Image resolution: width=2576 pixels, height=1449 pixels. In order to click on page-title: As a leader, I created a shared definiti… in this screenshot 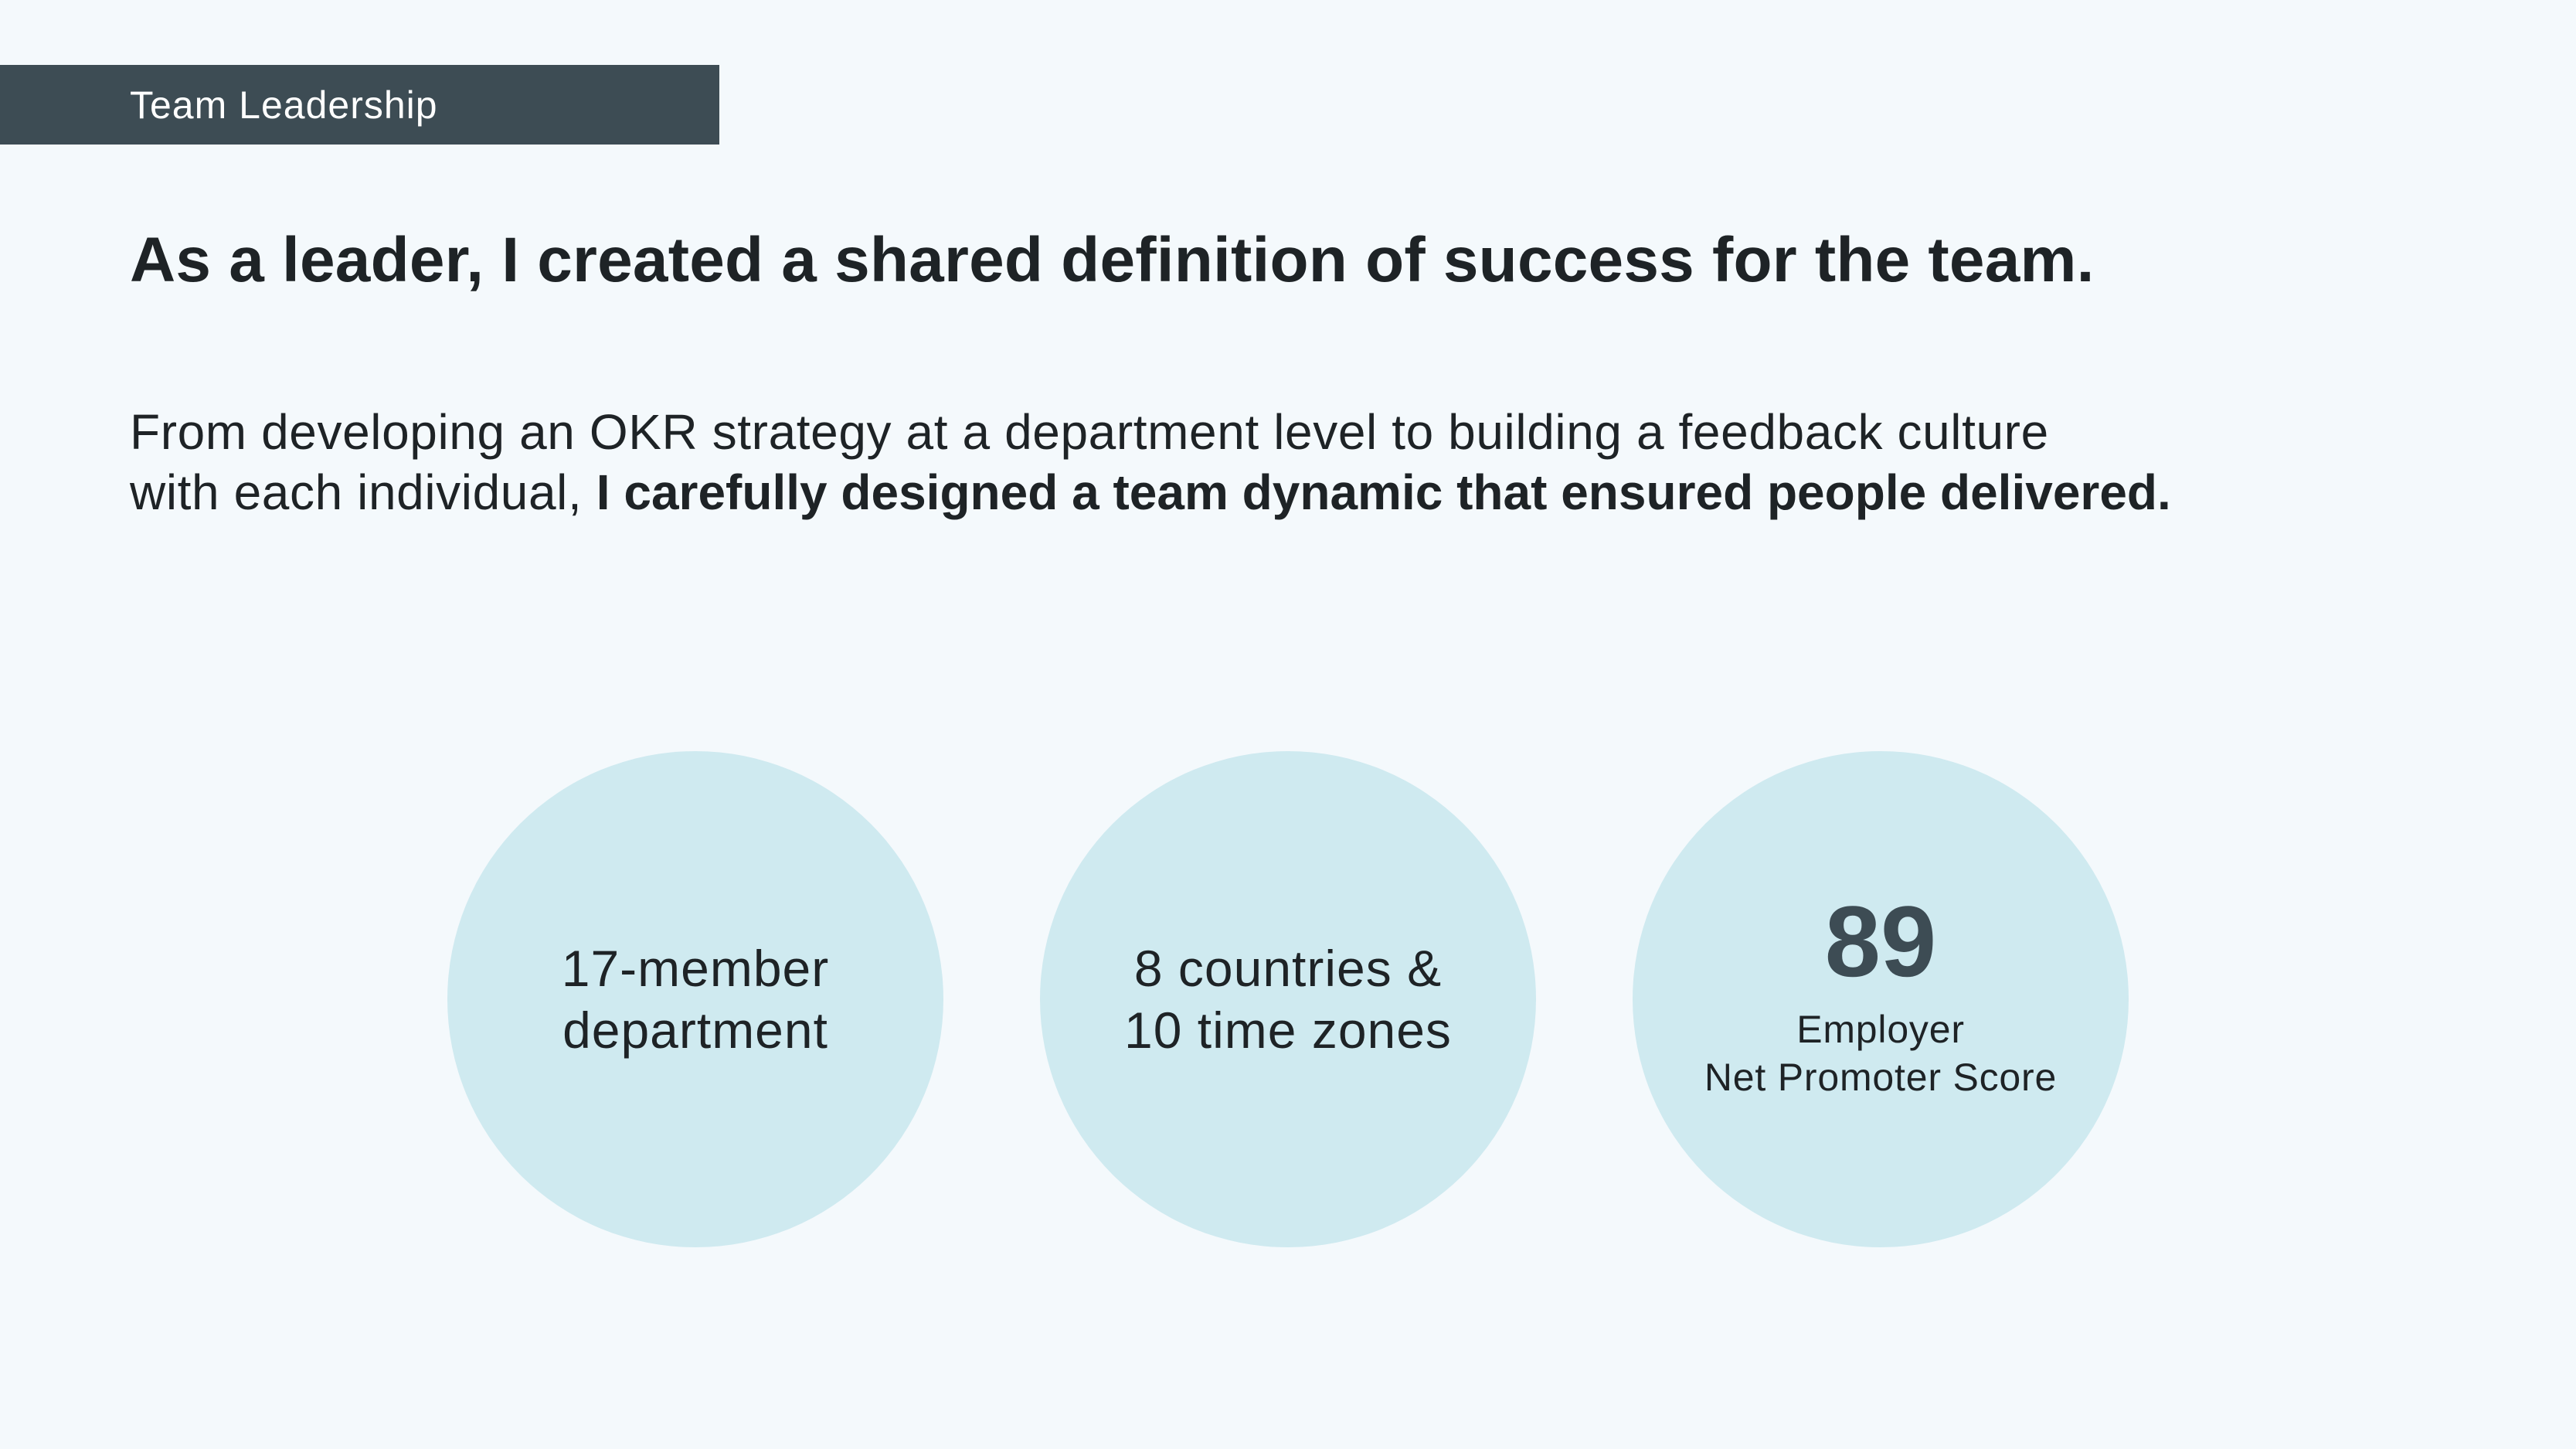, I will do `click(1112, 260)`.